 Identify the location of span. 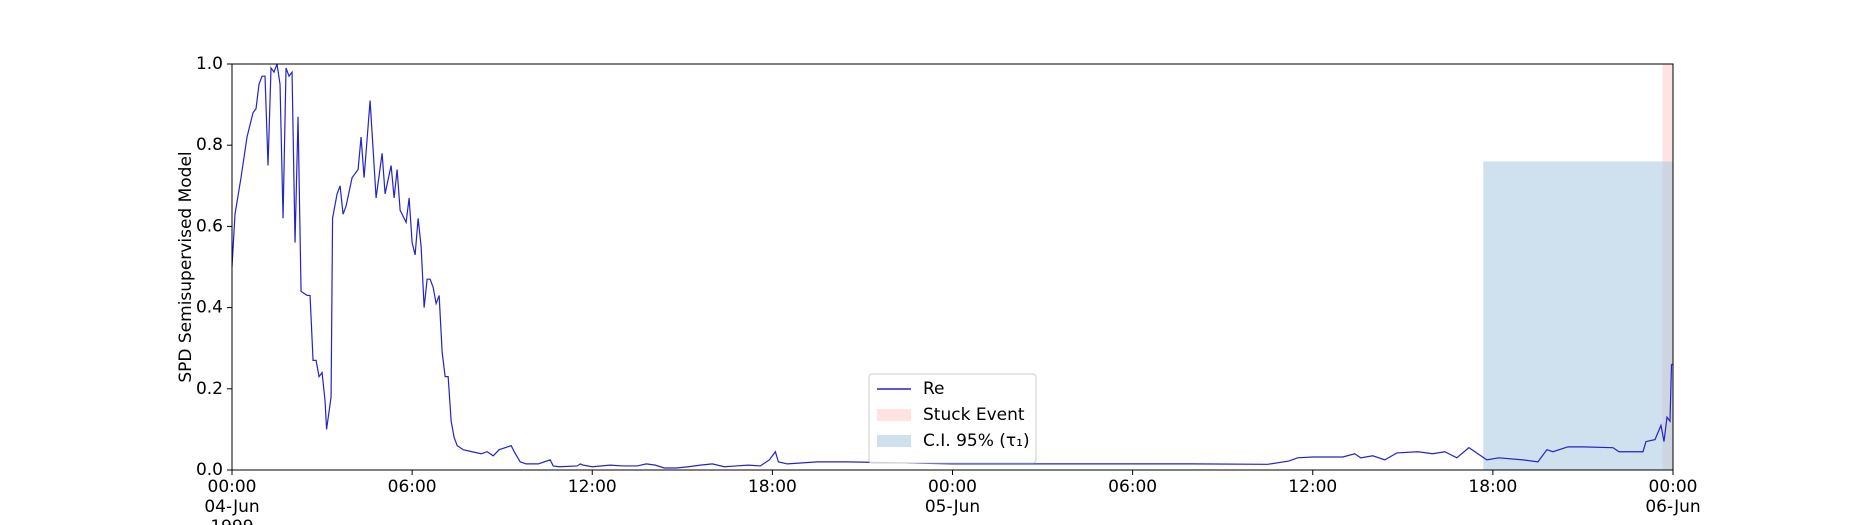
(1578, 315).